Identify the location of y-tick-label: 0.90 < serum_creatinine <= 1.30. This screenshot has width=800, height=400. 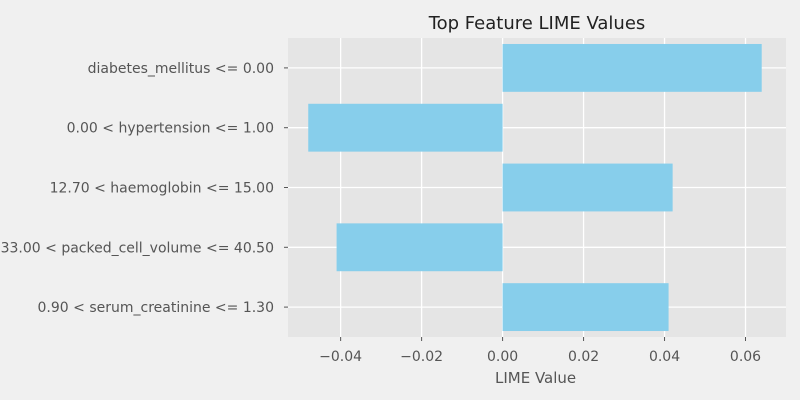
(156, 308).